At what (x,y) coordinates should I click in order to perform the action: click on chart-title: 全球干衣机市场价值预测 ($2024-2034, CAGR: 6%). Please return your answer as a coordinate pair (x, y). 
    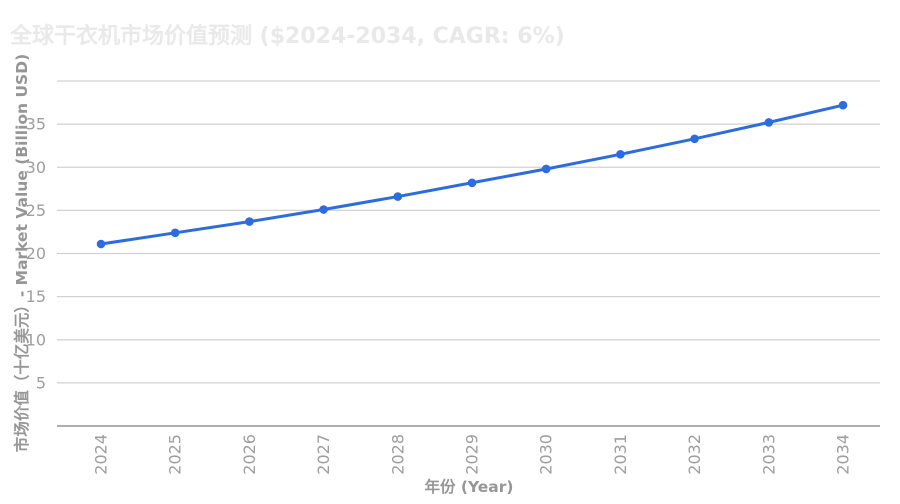
    Looking at the image, I should click on (287, 36).